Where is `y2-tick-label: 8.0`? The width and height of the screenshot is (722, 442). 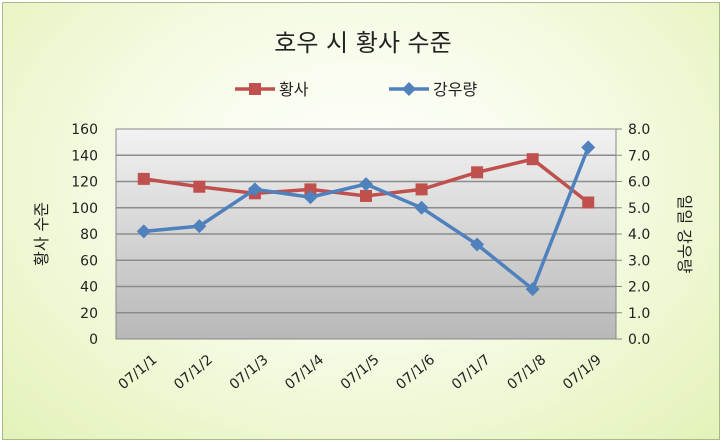
y2-tick-label: 8.0 is located at coordinates (639, 130).